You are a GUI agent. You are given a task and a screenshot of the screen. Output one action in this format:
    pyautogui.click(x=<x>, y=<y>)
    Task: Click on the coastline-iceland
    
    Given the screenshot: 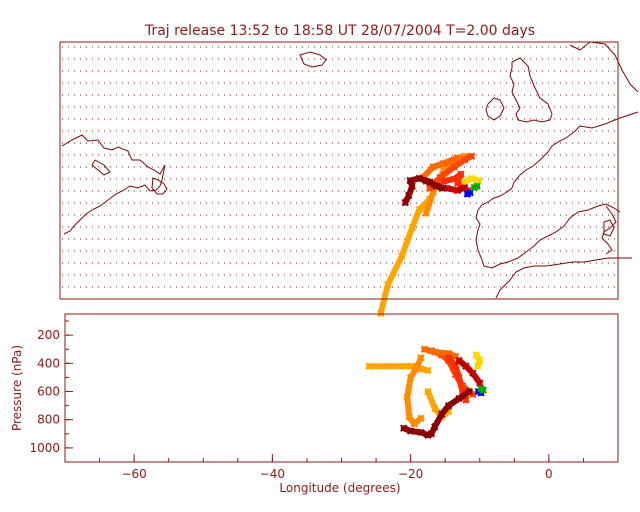 What is the action you would take?
    pyautogui.click(x=313, y=59)
    